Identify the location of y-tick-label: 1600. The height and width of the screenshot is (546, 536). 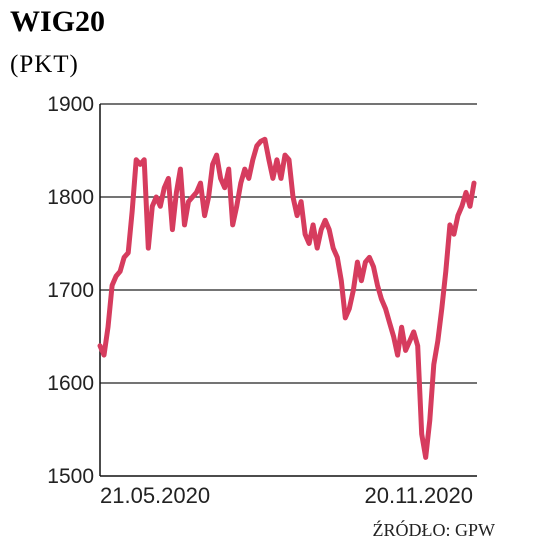
(70, 383).